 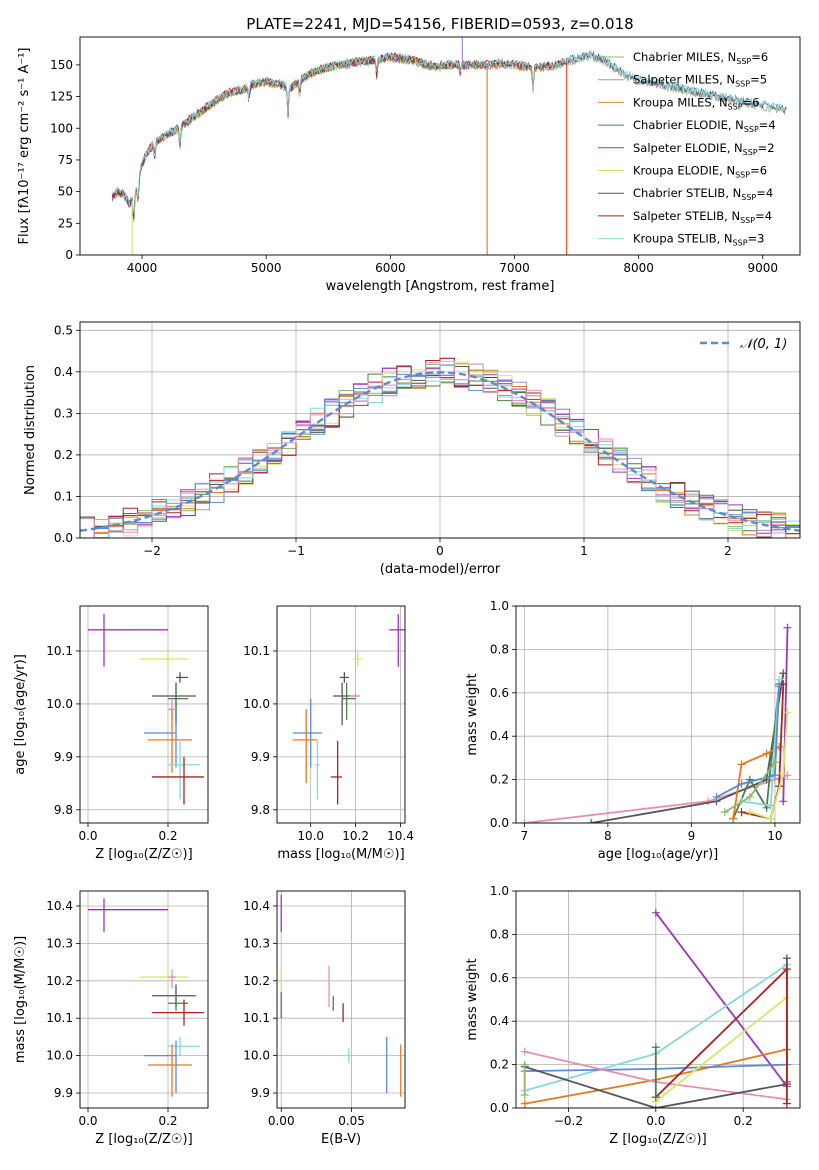 I want to click on x-tick-label: 0.0, so click(x=655, y=1121).